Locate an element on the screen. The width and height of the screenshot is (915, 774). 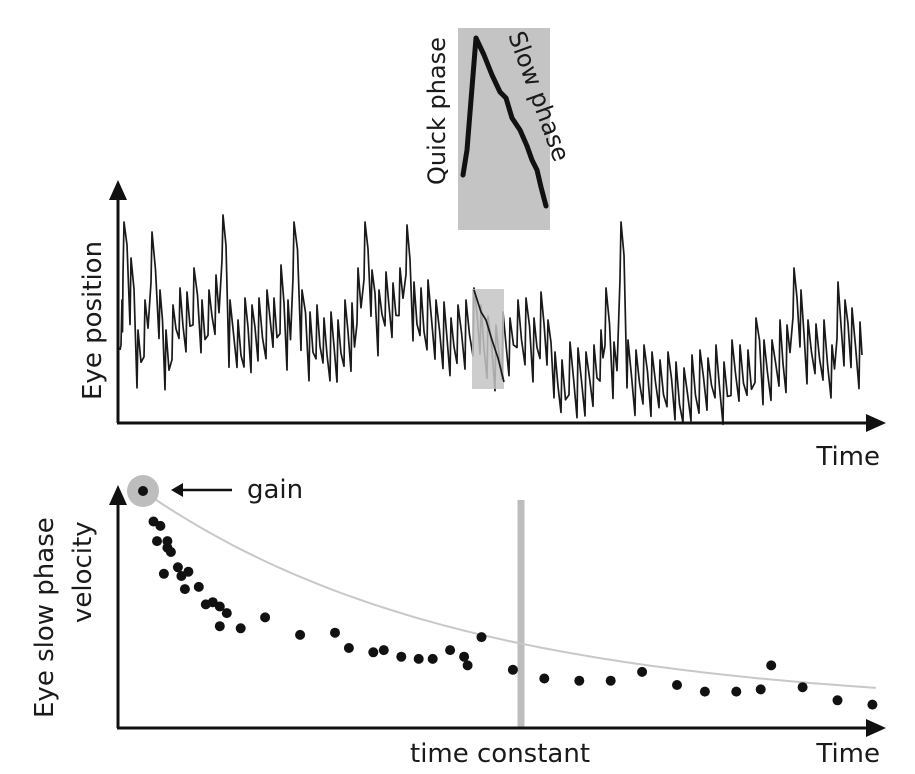
inset-trace is located at coordinates (504, 122).